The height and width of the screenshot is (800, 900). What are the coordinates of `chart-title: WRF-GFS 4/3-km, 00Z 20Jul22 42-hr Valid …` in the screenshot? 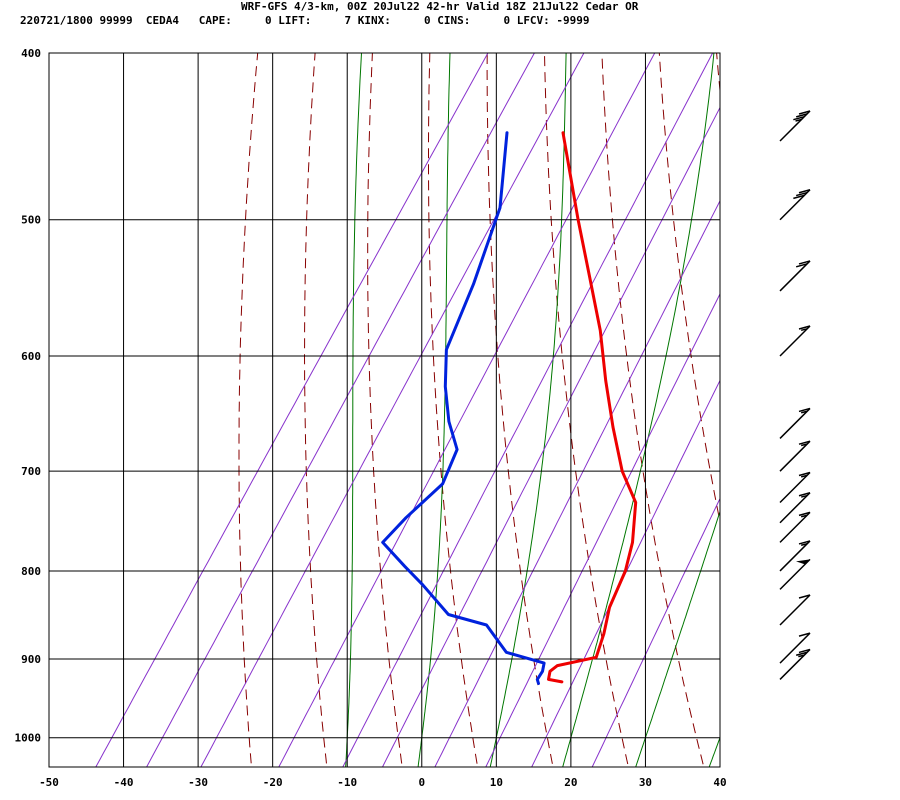 It's located at (440, 6).